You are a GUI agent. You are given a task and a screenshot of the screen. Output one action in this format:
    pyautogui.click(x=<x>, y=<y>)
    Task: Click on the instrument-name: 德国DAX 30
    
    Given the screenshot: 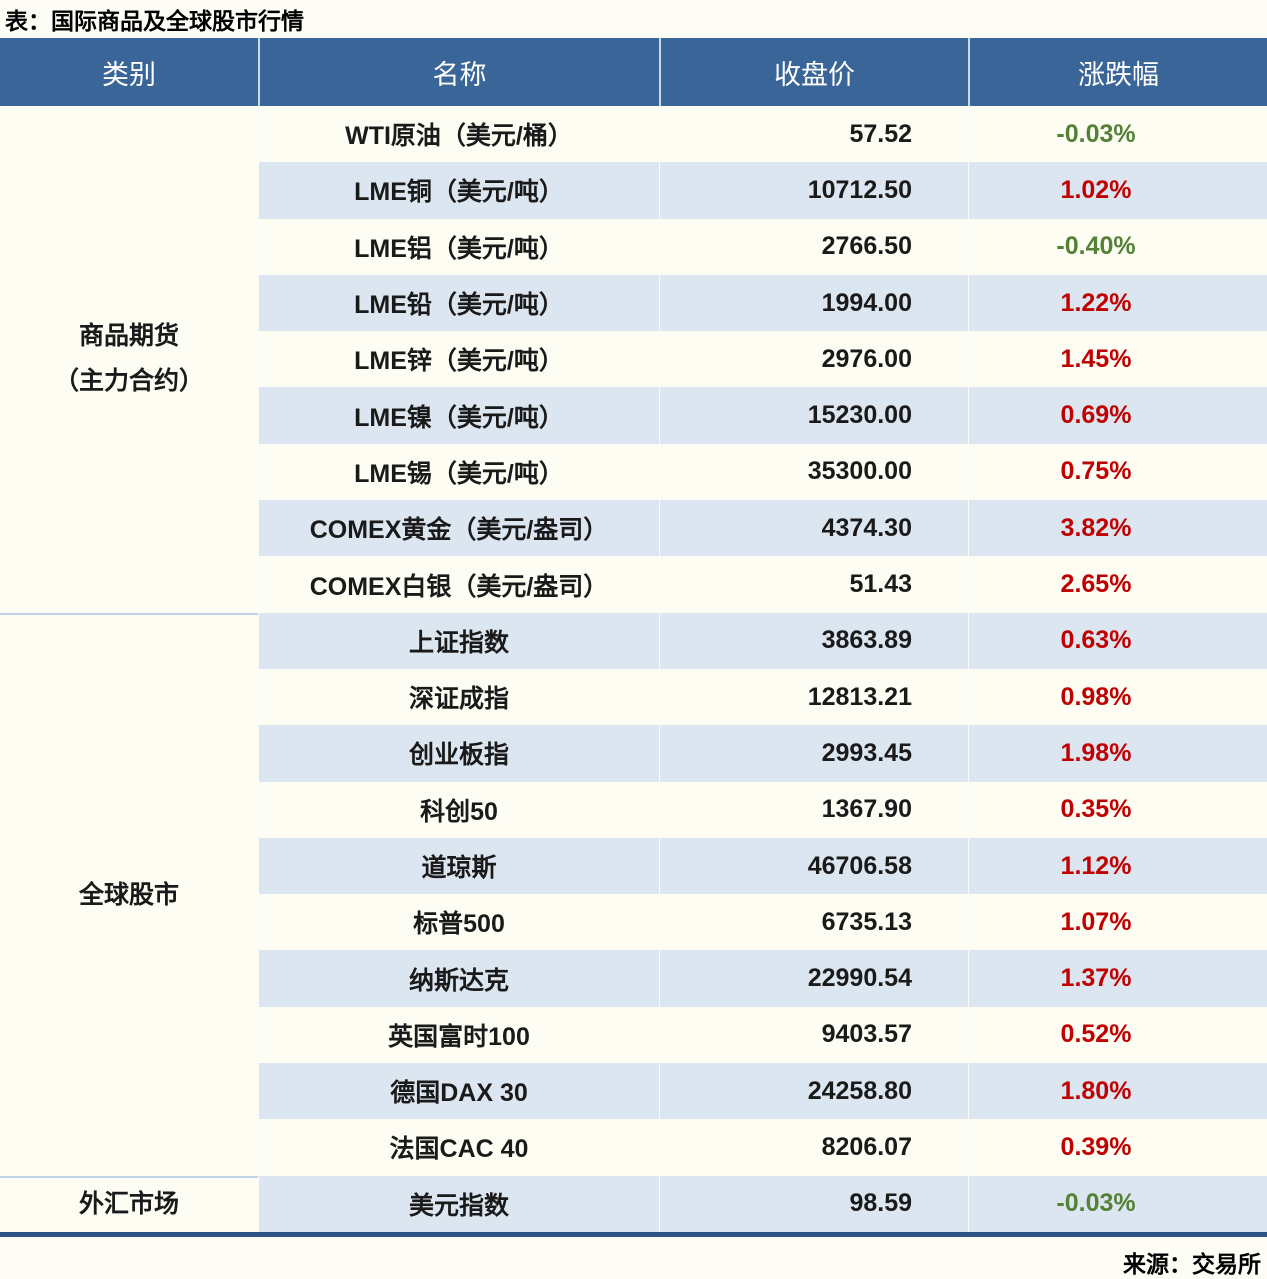 What is the action you would take?
    pyautogui.click(x=458, y=1091)
    